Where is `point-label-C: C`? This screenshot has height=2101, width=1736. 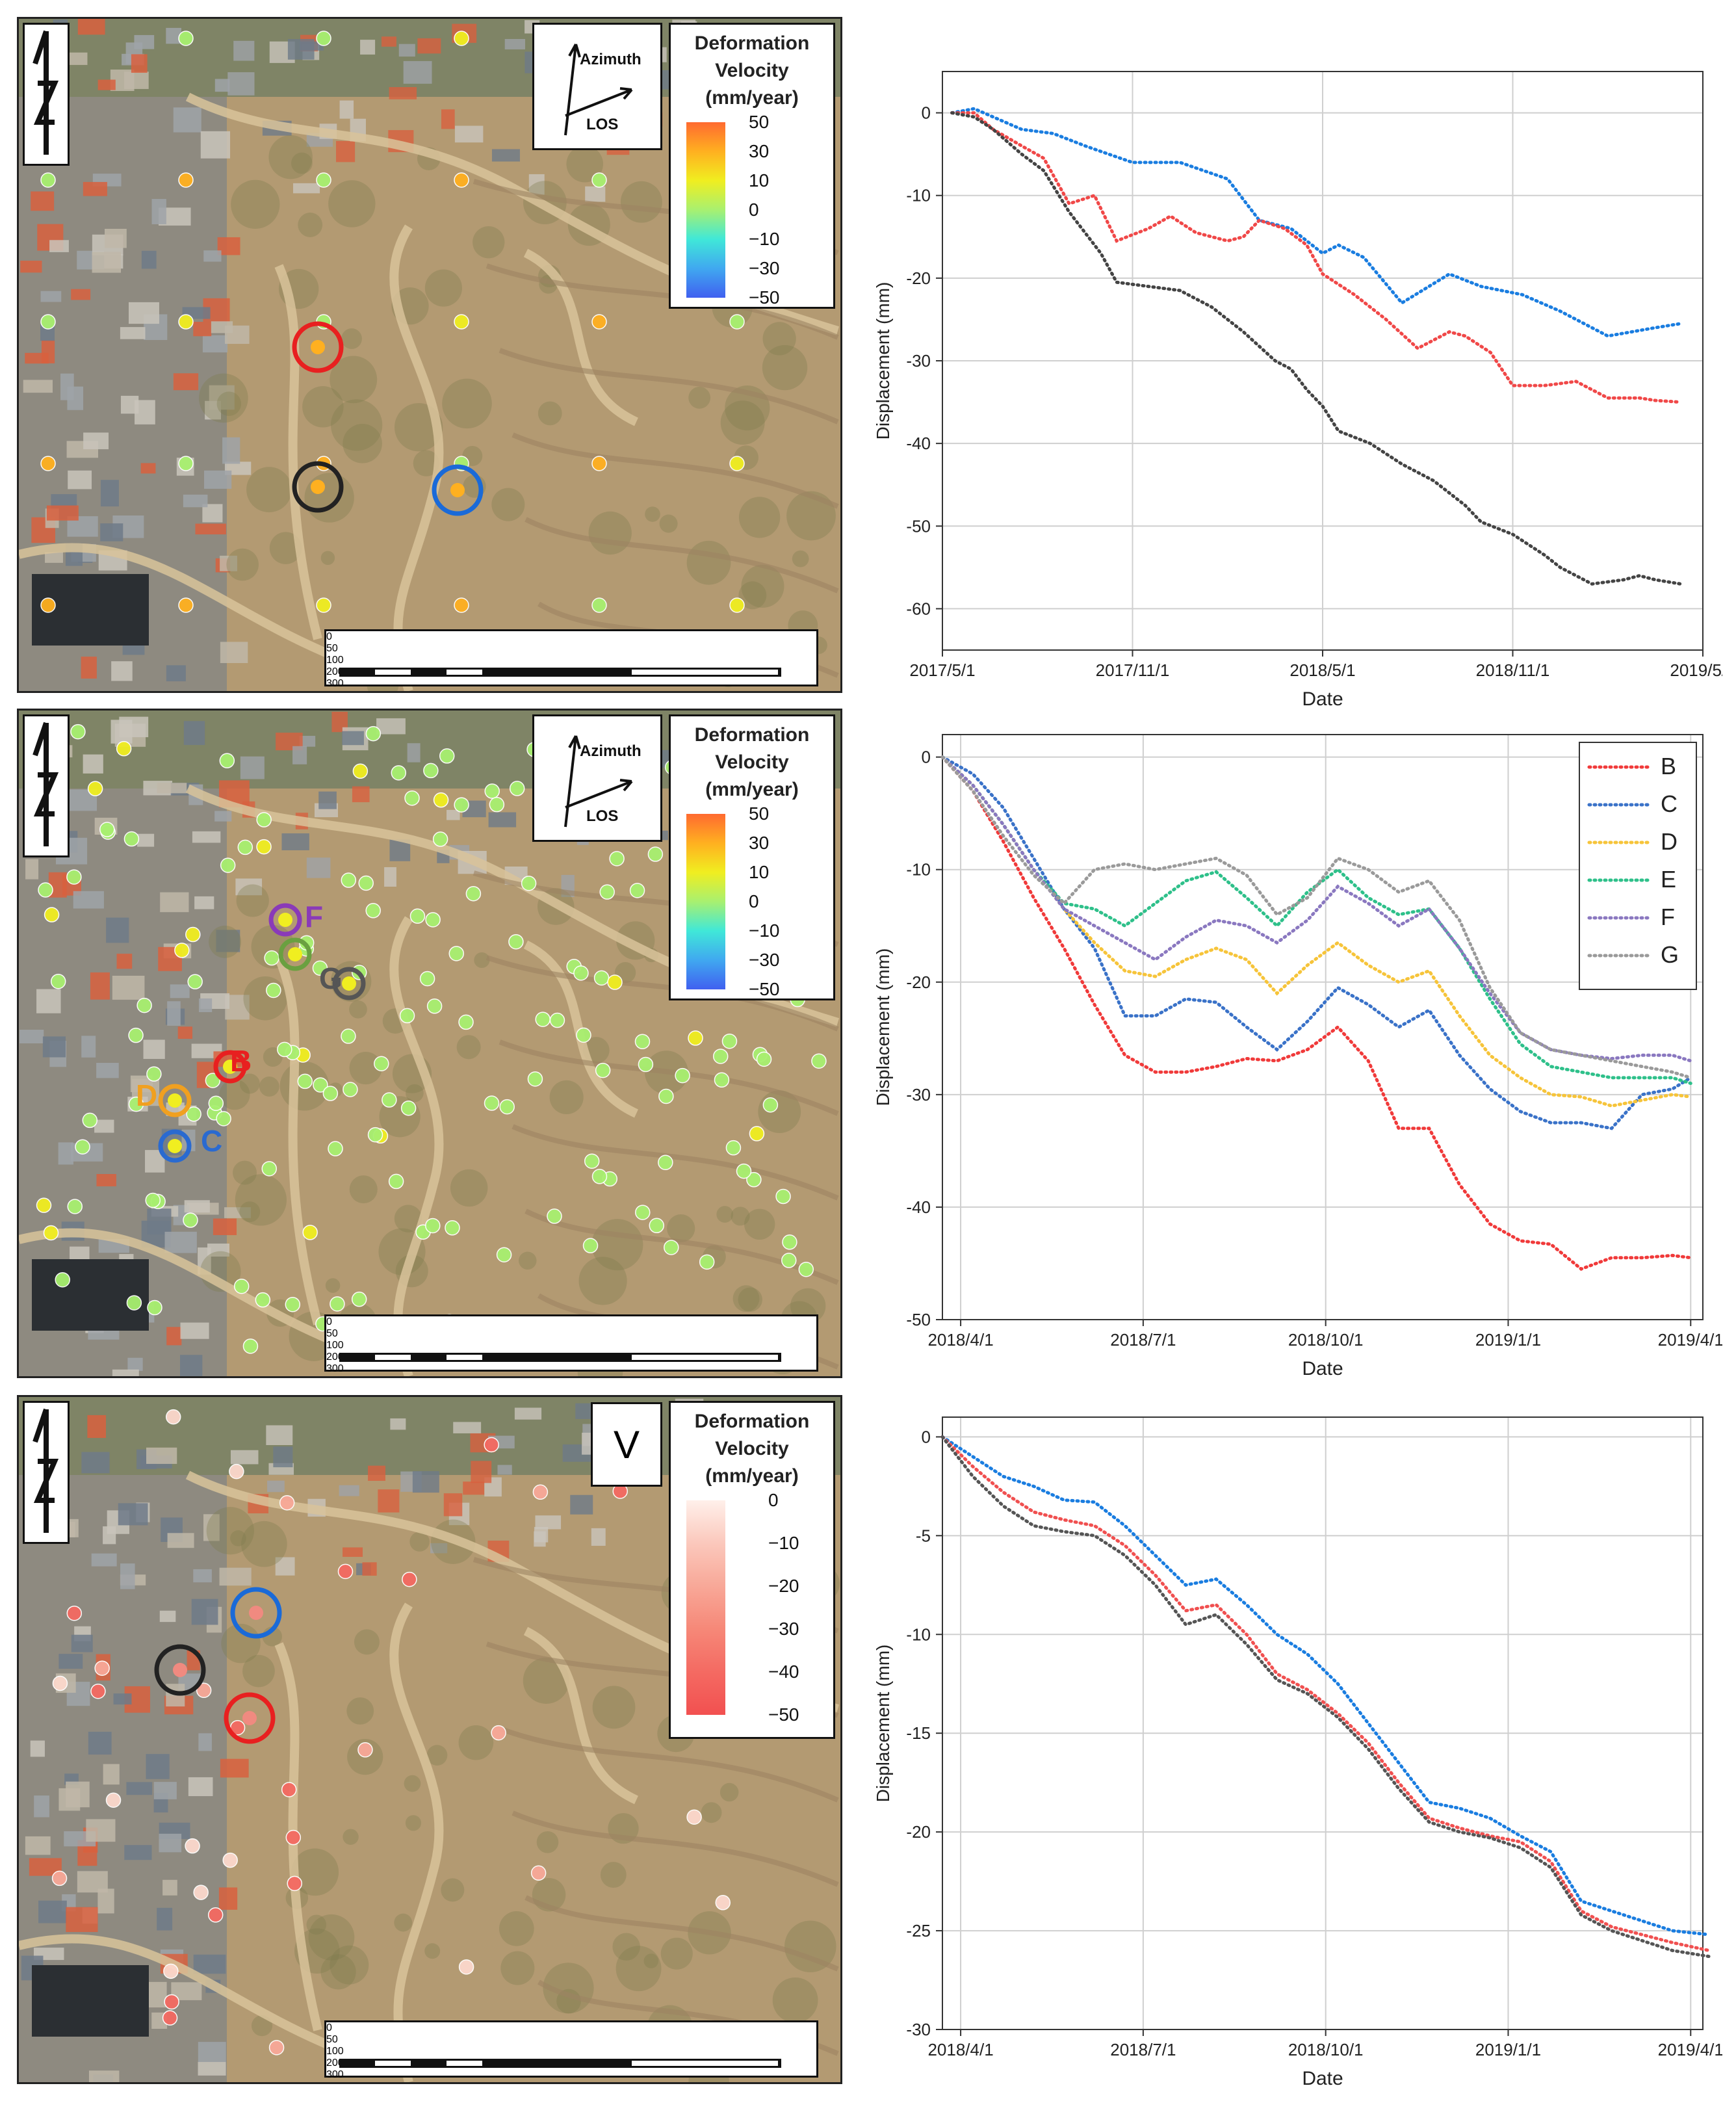
point-label-C: C is located at coordinates (212, 1141).